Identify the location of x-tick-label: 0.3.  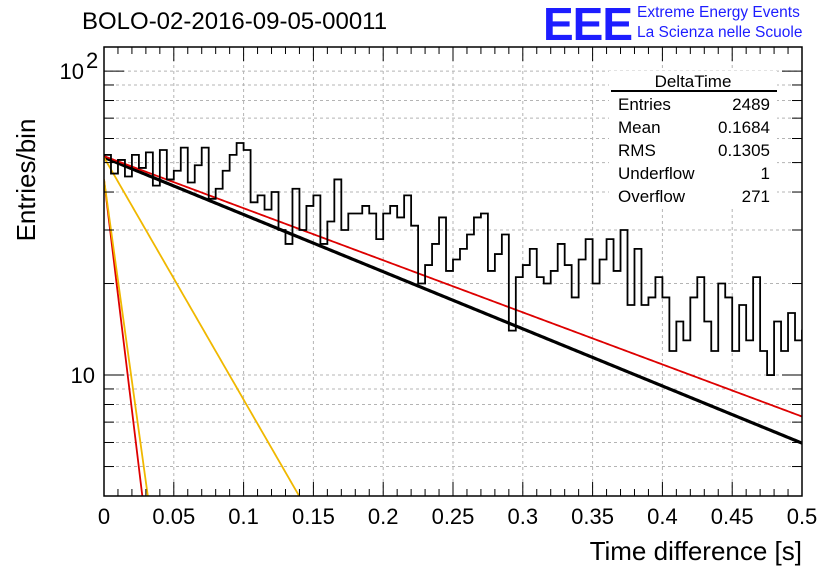
(523, 516).